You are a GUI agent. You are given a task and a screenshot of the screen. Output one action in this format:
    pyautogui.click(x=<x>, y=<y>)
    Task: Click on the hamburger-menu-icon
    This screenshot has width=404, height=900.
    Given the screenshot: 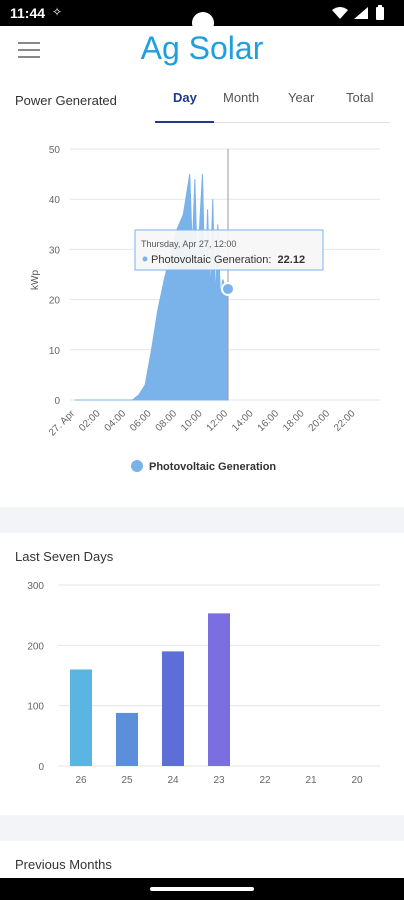 What is the action you would take?
    pyautogui.click(x=29, y=51)
    